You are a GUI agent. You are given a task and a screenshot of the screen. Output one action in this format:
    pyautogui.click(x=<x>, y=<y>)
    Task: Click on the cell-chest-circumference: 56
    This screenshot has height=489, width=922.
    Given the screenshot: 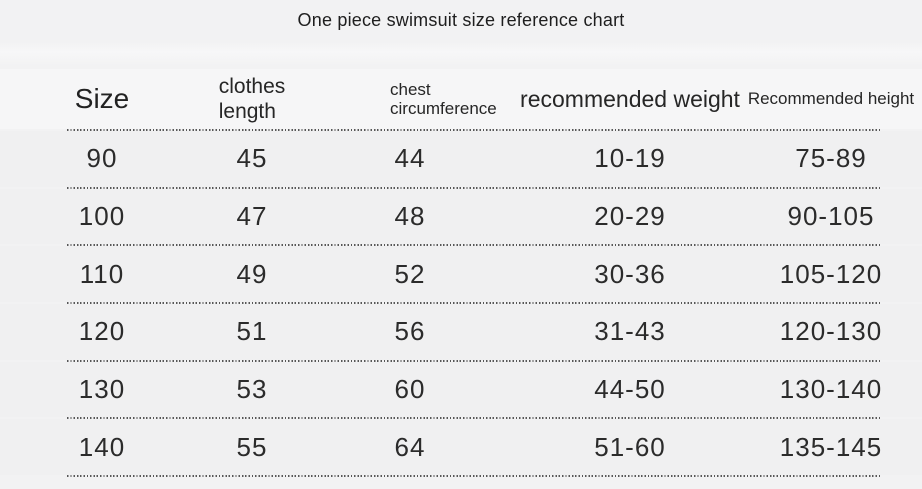 What is the action you would take?
    pyautogui.click(x=410, y=331)
    